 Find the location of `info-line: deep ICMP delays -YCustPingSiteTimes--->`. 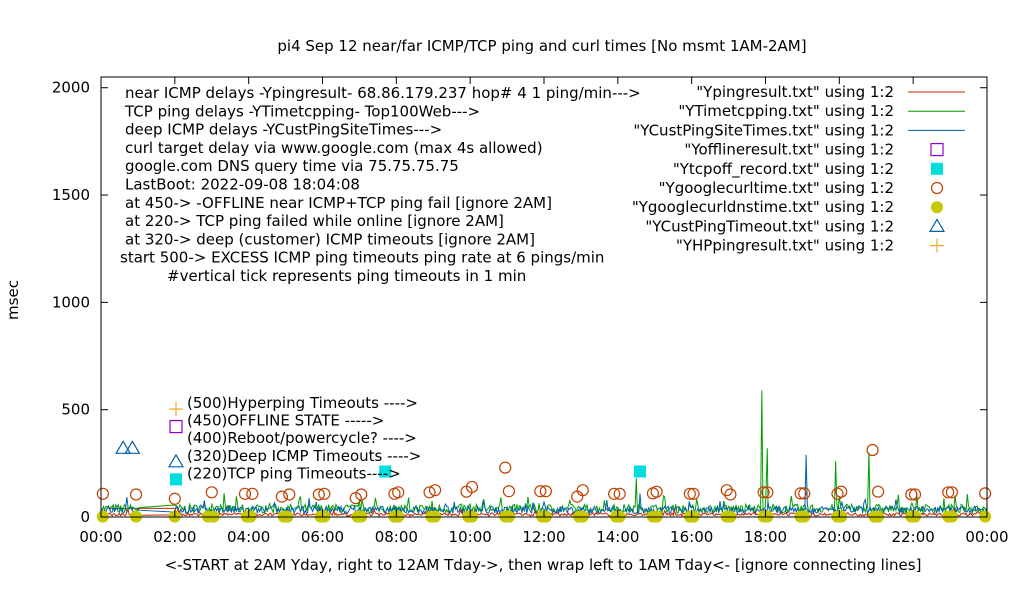

info-line: deep ICMP delays -YCustPingSiteTimes---> is located at coordinates (283, 130).